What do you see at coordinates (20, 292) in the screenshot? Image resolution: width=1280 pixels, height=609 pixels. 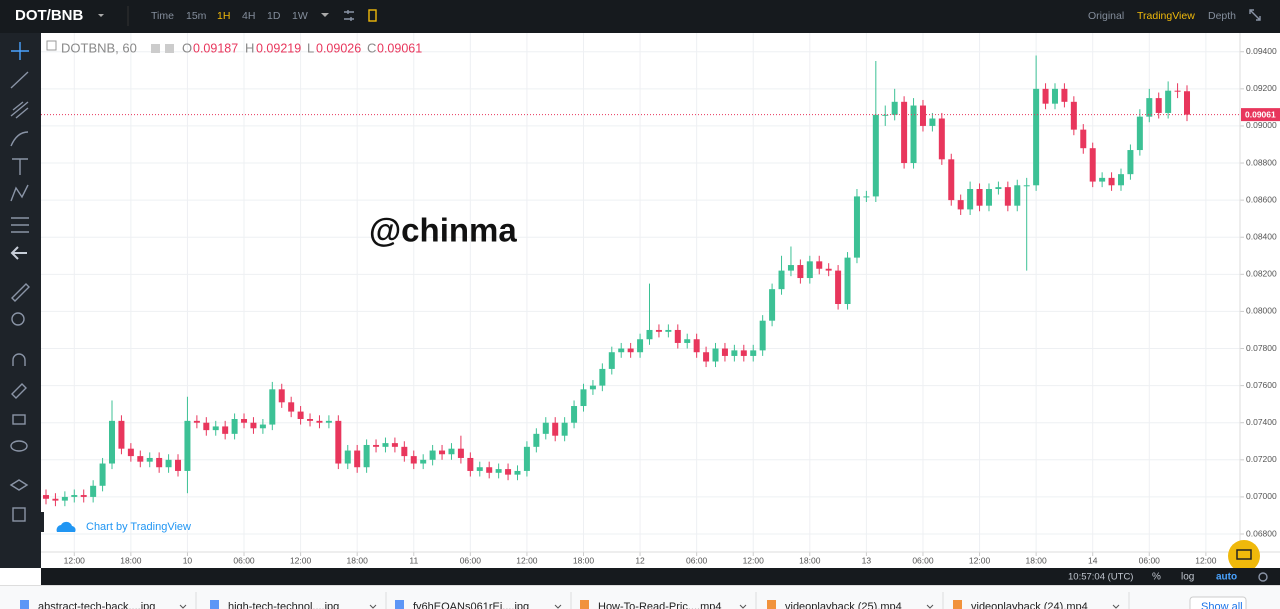 I see `ruler-tool` at bounding box center [20, 292].